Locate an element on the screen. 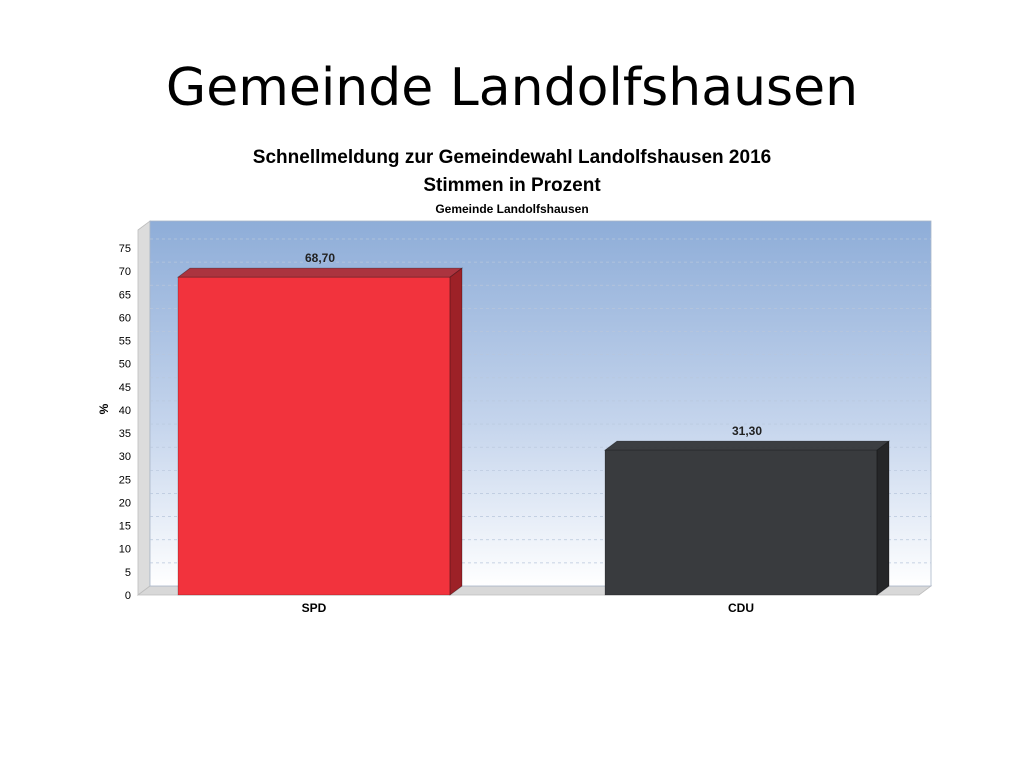 This screenshot has width=1024, height=768. y-tick-label: 5 is located at coordinates (128, 573).